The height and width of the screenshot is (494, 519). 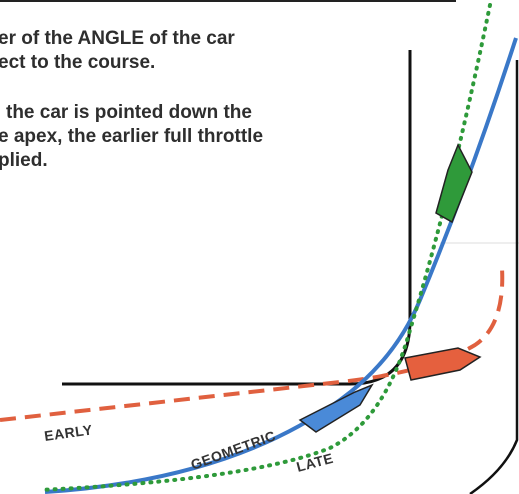 I want to click on geometric-car, so click(x=336, y=408).